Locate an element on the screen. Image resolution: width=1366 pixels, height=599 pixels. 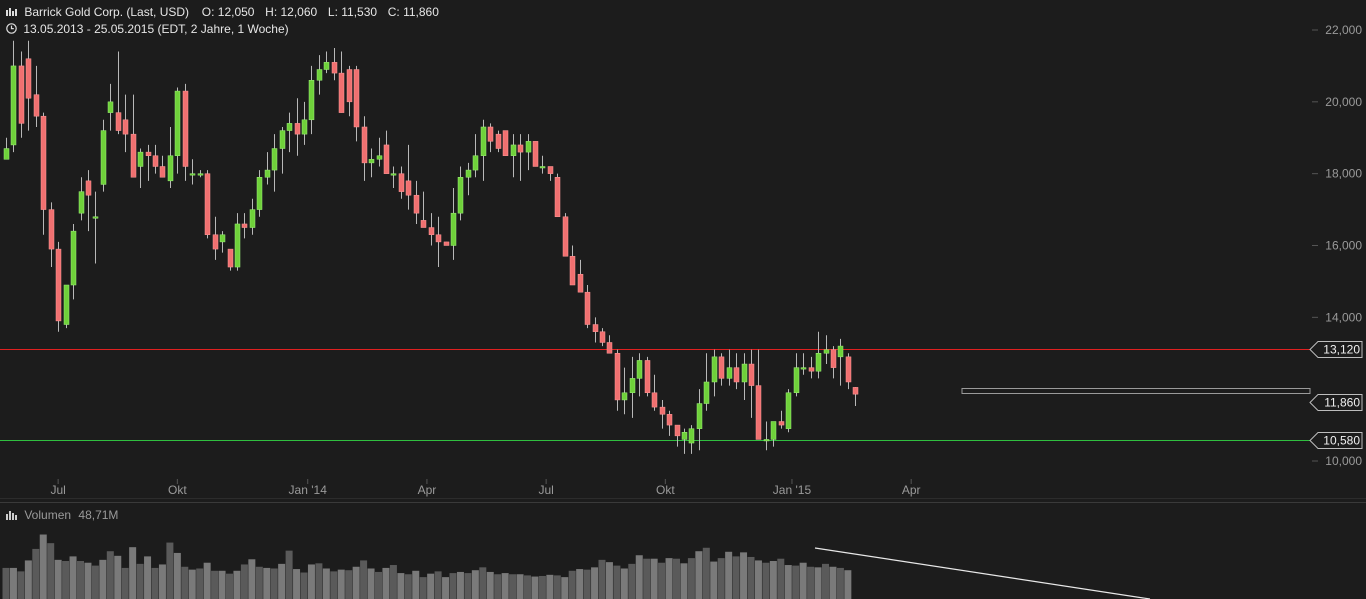
instrument-title: Barrick Gold Corp. (Last, USD) is located at coordinates (107, 12).